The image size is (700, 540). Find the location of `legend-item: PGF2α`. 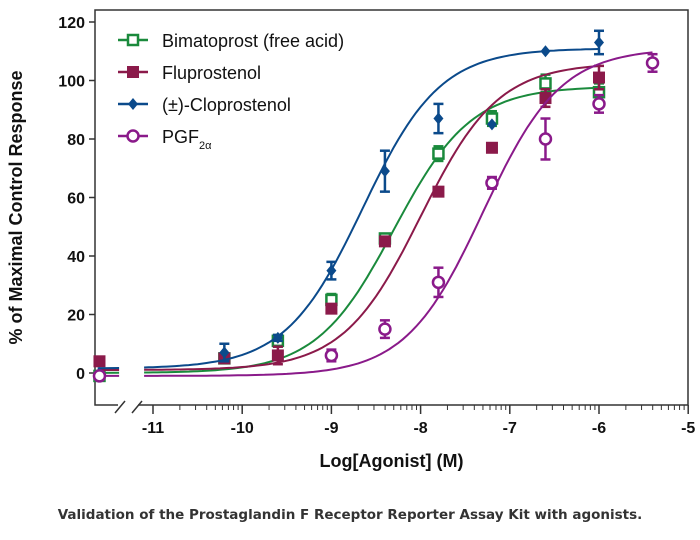

legend-item: PGF2α is located at coordinates (165, 139).